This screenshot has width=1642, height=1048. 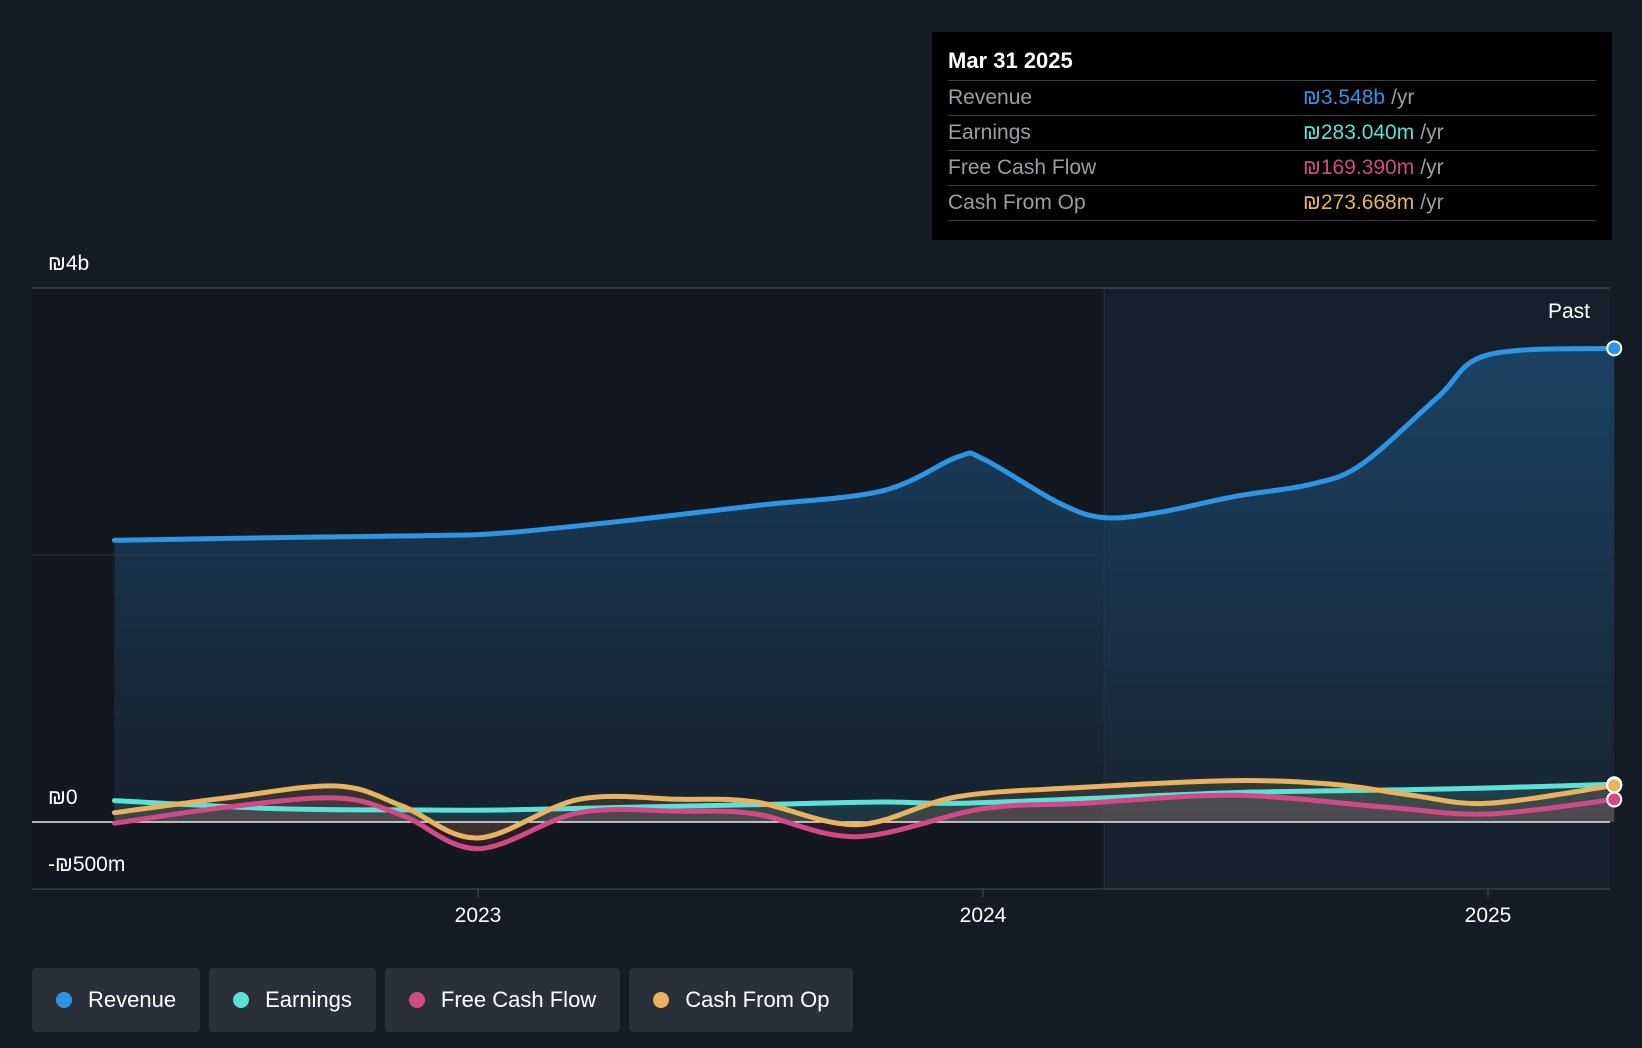 I want to click on legend-item-cash-from-op: Cash From Op, so click(x=741, y=1000).